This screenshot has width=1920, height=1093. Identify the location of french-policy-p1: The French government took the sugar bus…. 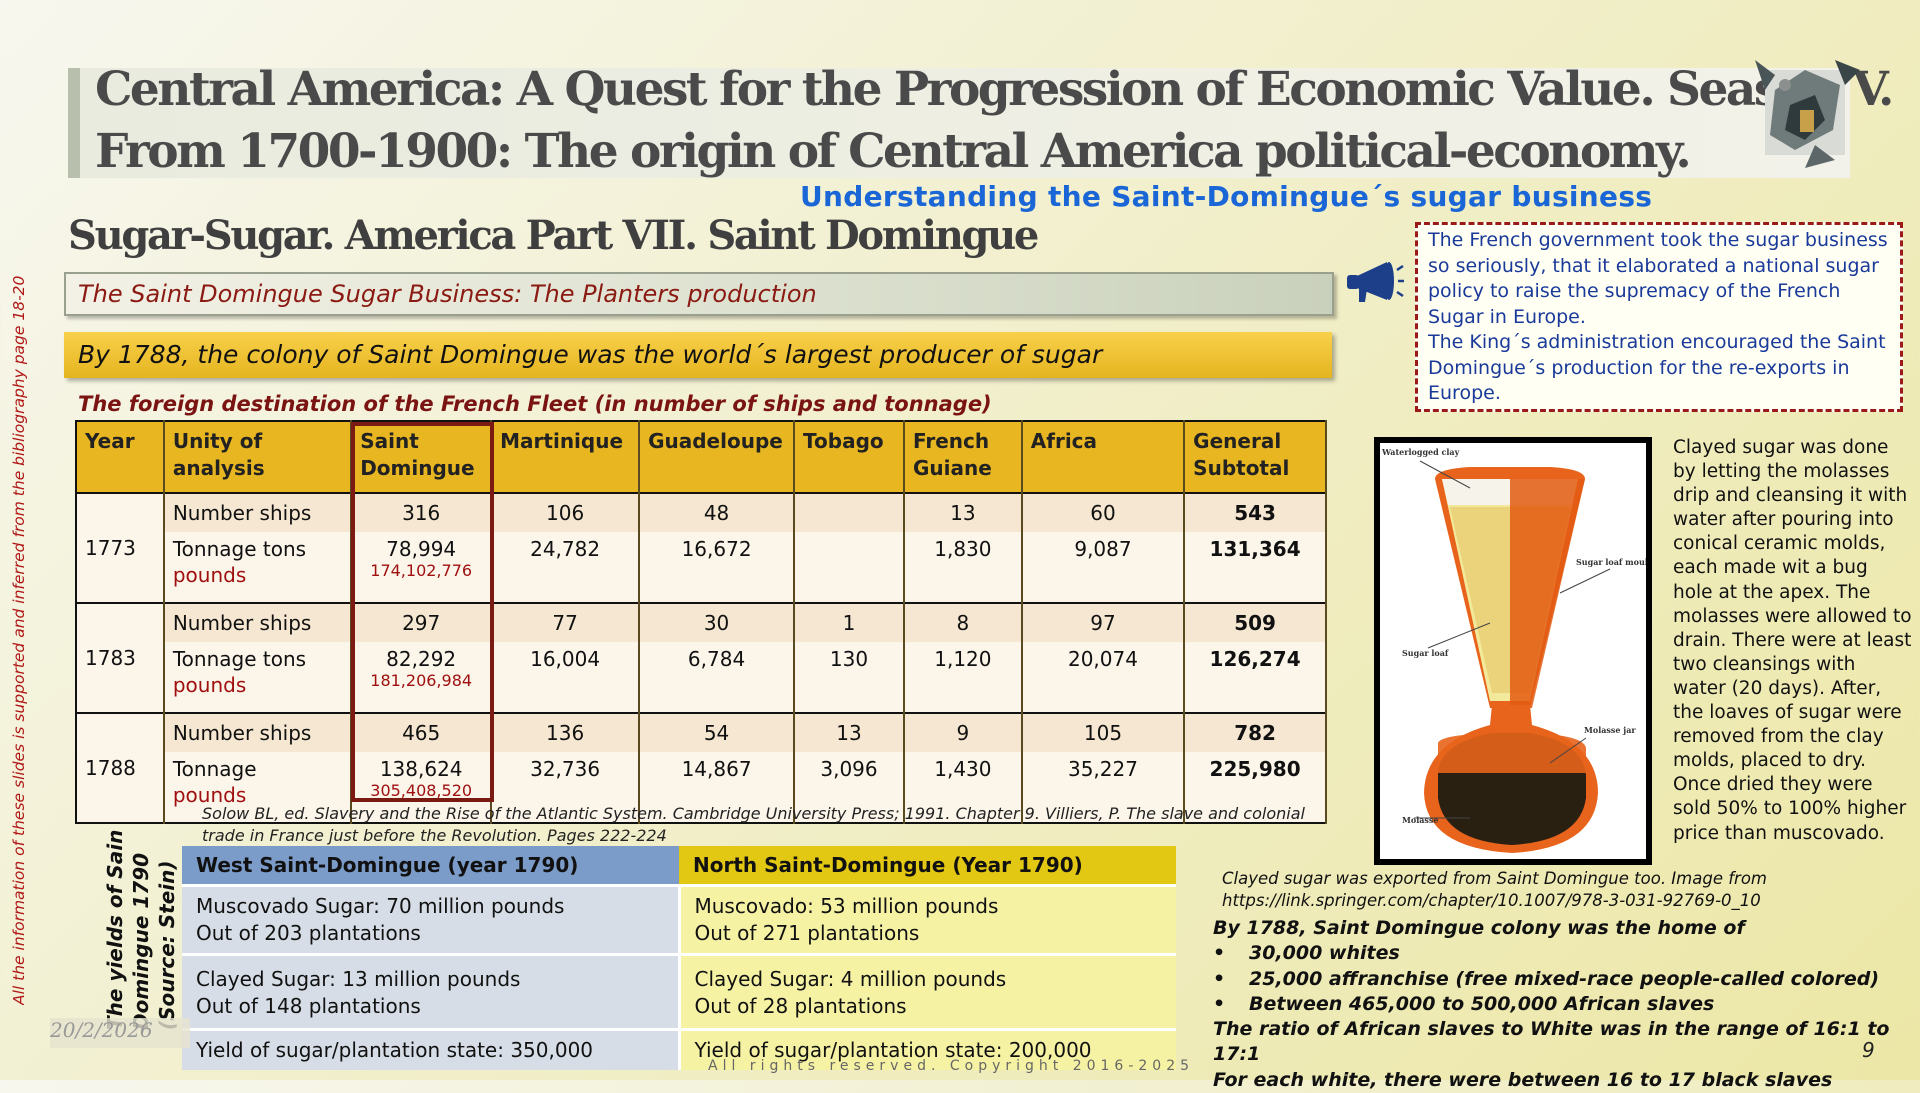
(1658, 278).